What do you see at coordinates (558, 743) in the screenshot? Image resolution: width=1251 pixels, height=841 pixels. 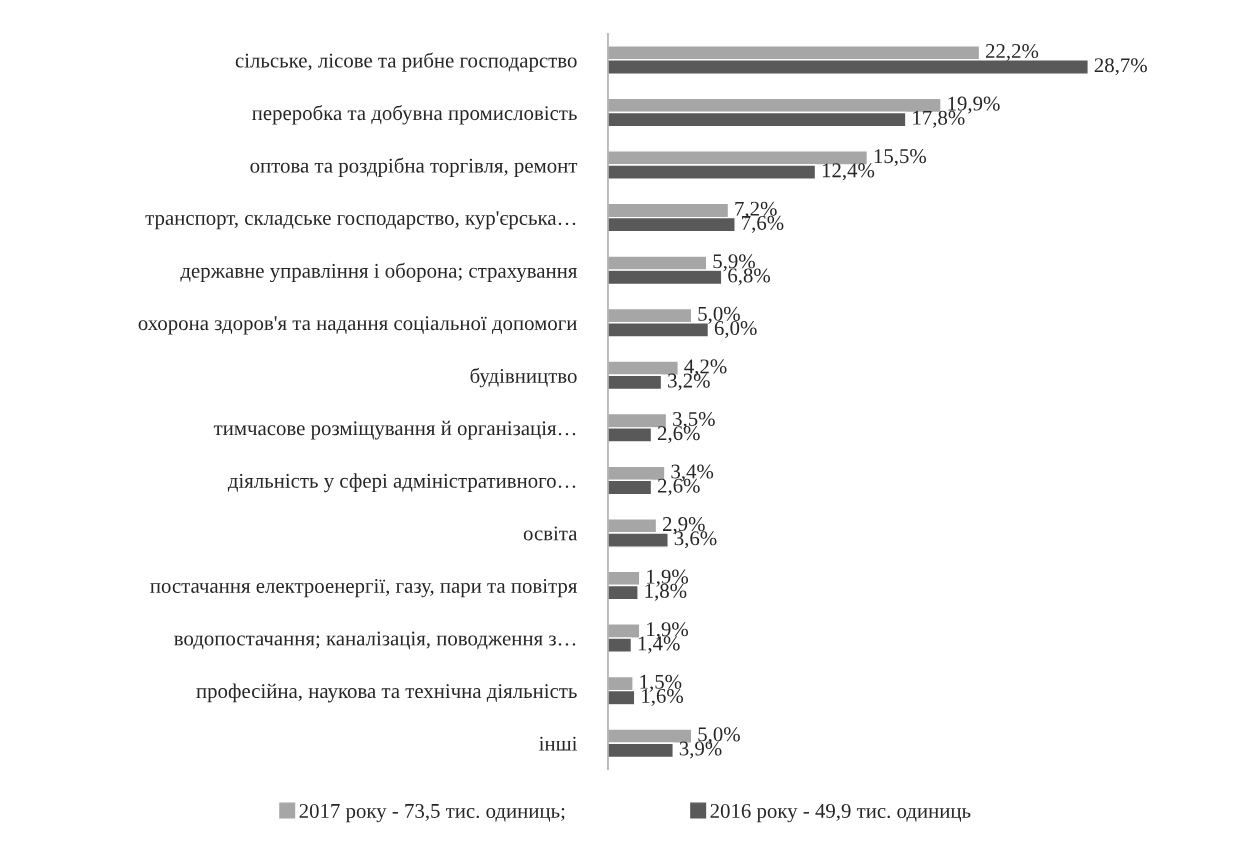 I see `y-tick-label: інші` at bounding box center [558, 743].